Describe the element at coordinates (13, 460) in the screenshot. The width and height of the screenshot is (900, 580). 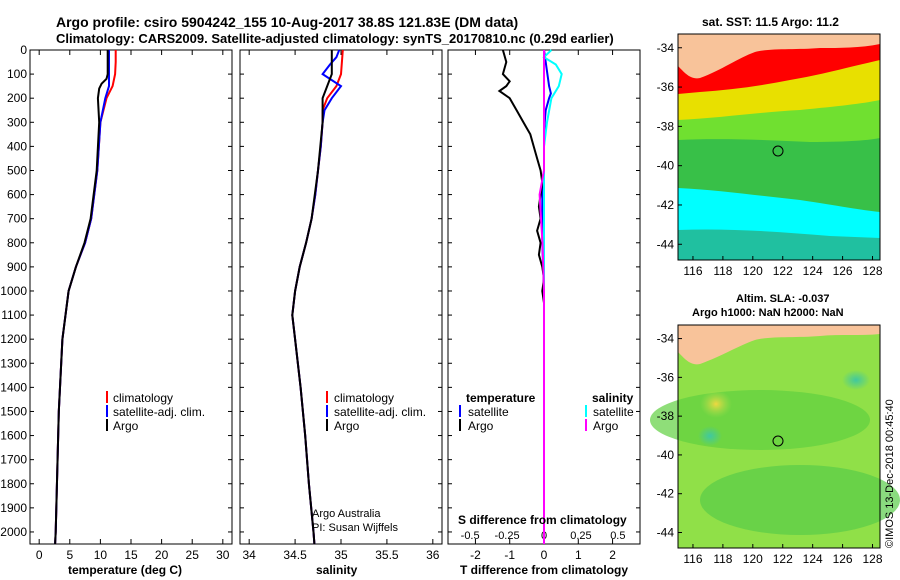
I see `depth-tick-label: 1700` at that location.